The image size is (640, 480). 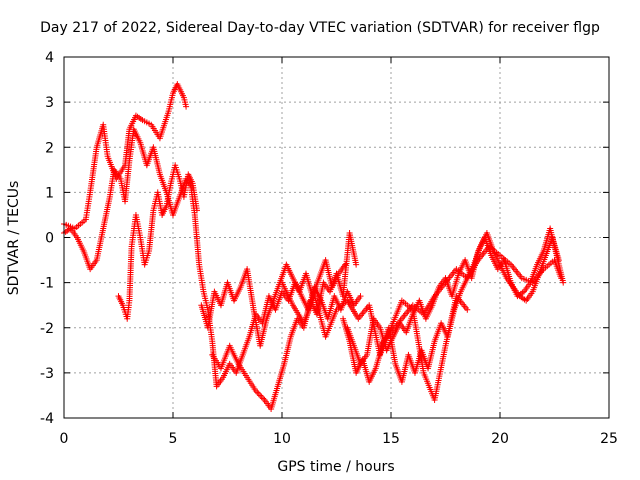 I want to click on y-tick-label: 2, so click(x=49, y=148).